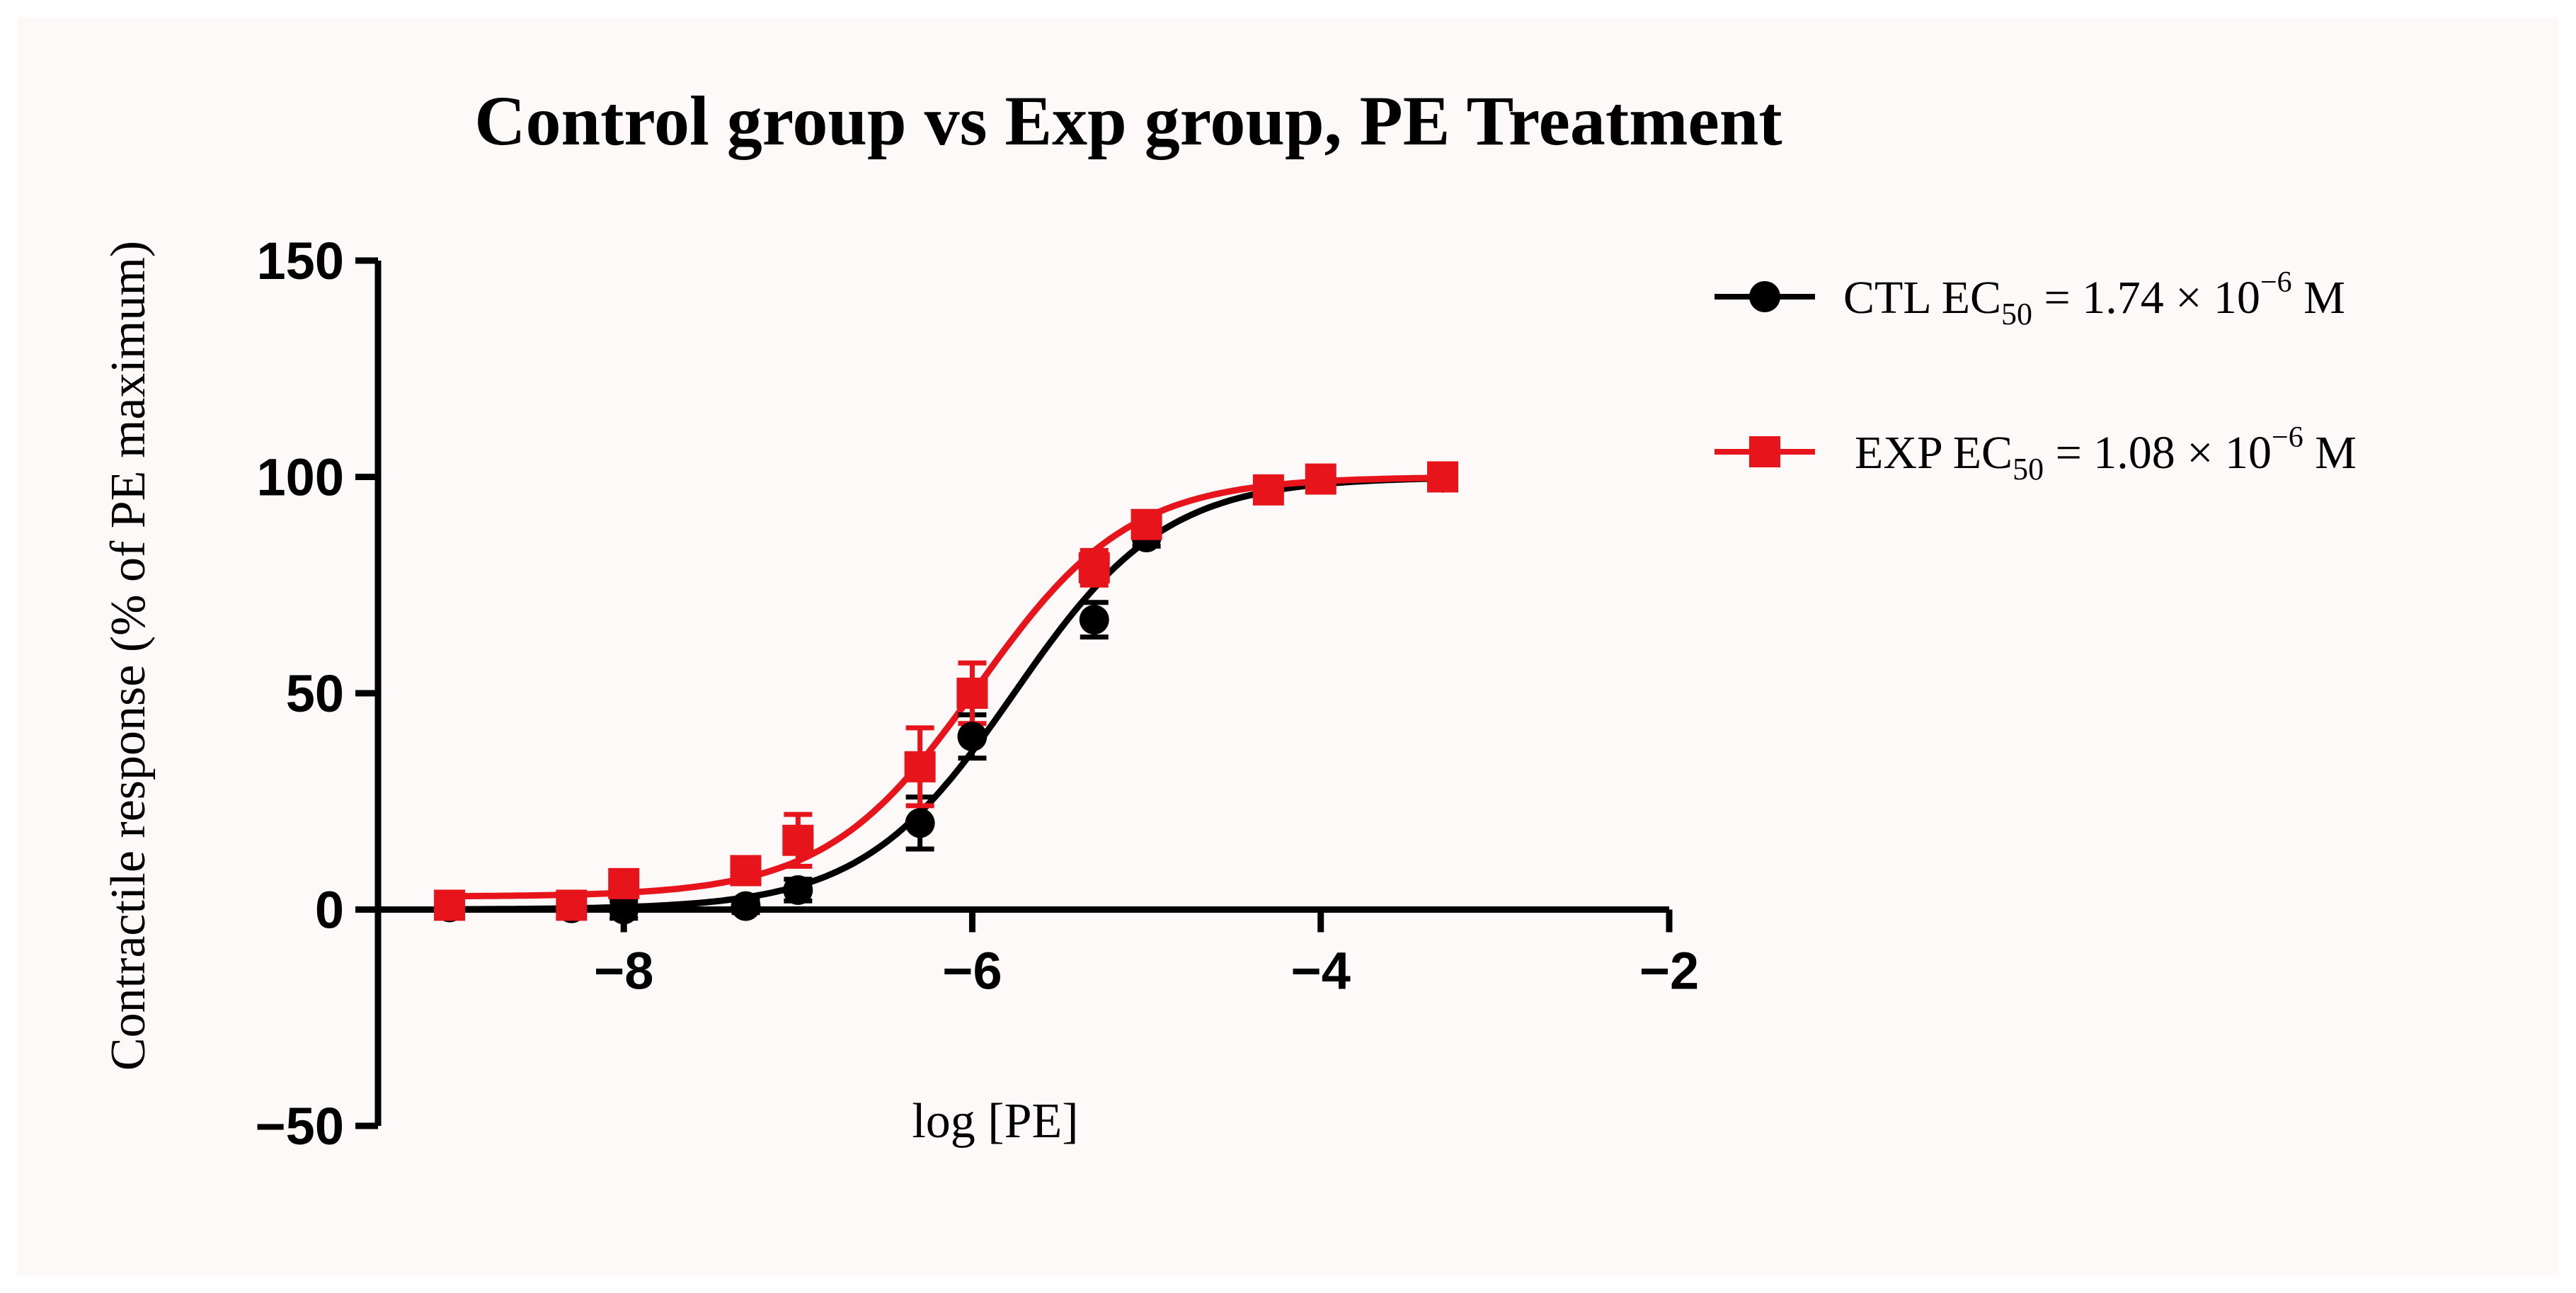  What do you see at coordinates (1321, 971) in the screenshot?
I see `x-tick-label: −4` at bounding box center [1321, 971].